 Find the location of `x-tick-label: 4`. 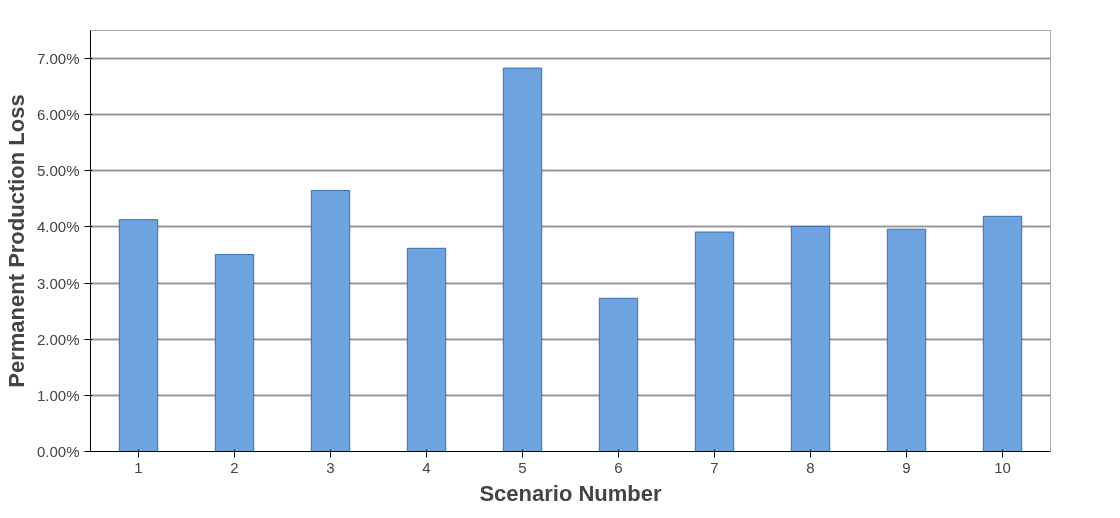

x-tick-label: 4 is located at coordinates (426, 467).